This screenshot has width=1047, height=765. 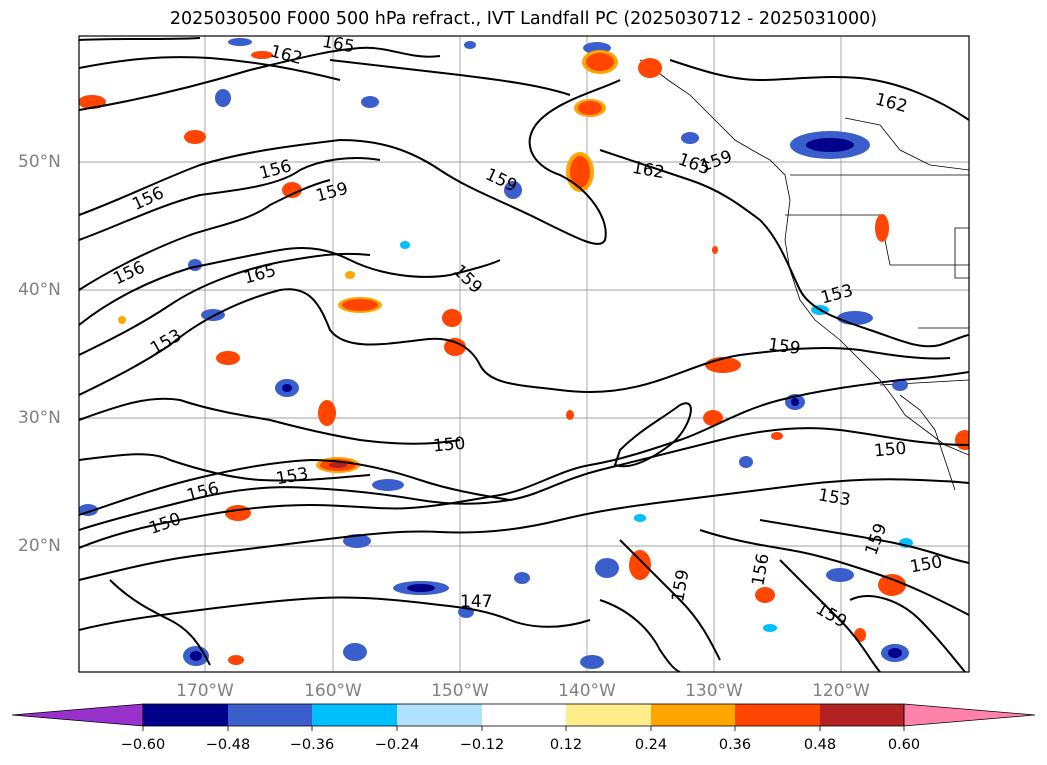 I want to click on colorbar-tick-label: −0.24, so click(x=397, y=745).